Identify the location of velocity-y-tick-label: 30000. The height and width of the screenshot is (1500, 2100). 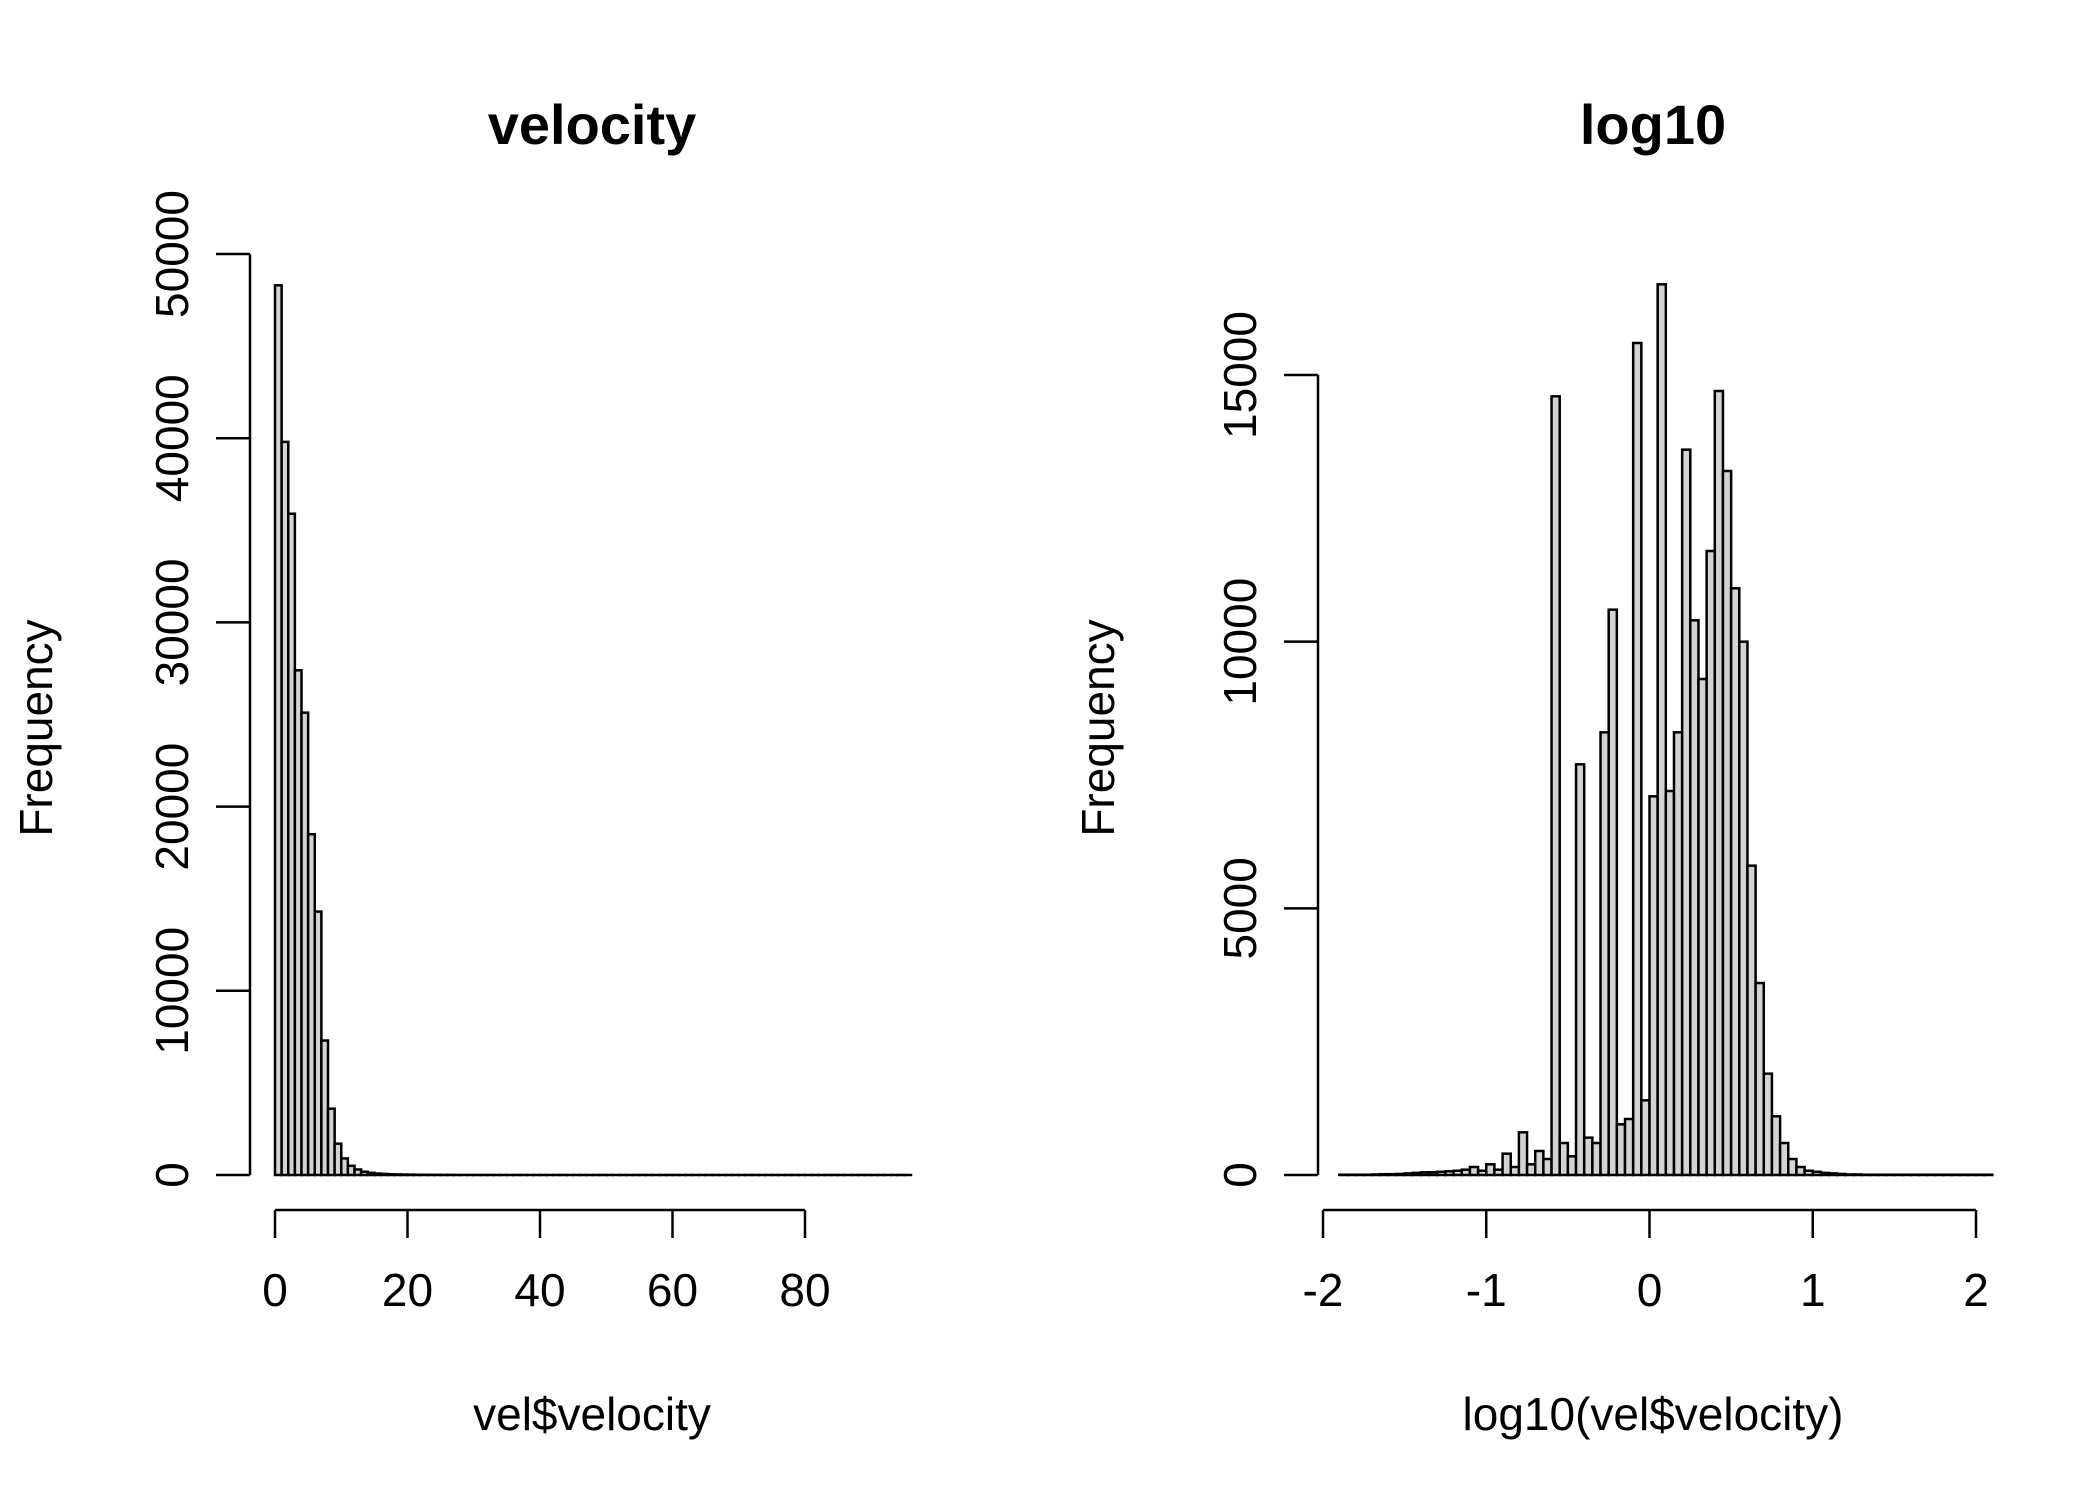
(172, 622).